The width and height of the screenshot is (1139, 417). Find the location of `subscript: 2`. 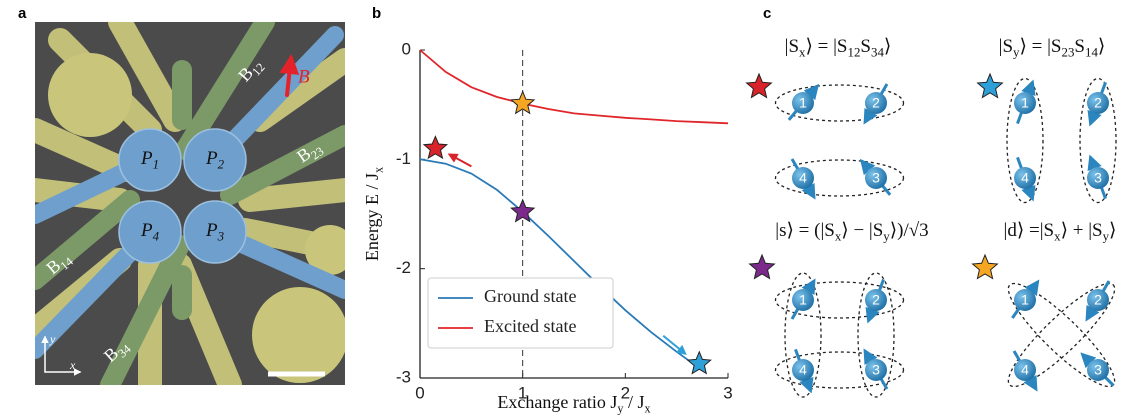

subscript: 2 is located at coordinates (221, 164).